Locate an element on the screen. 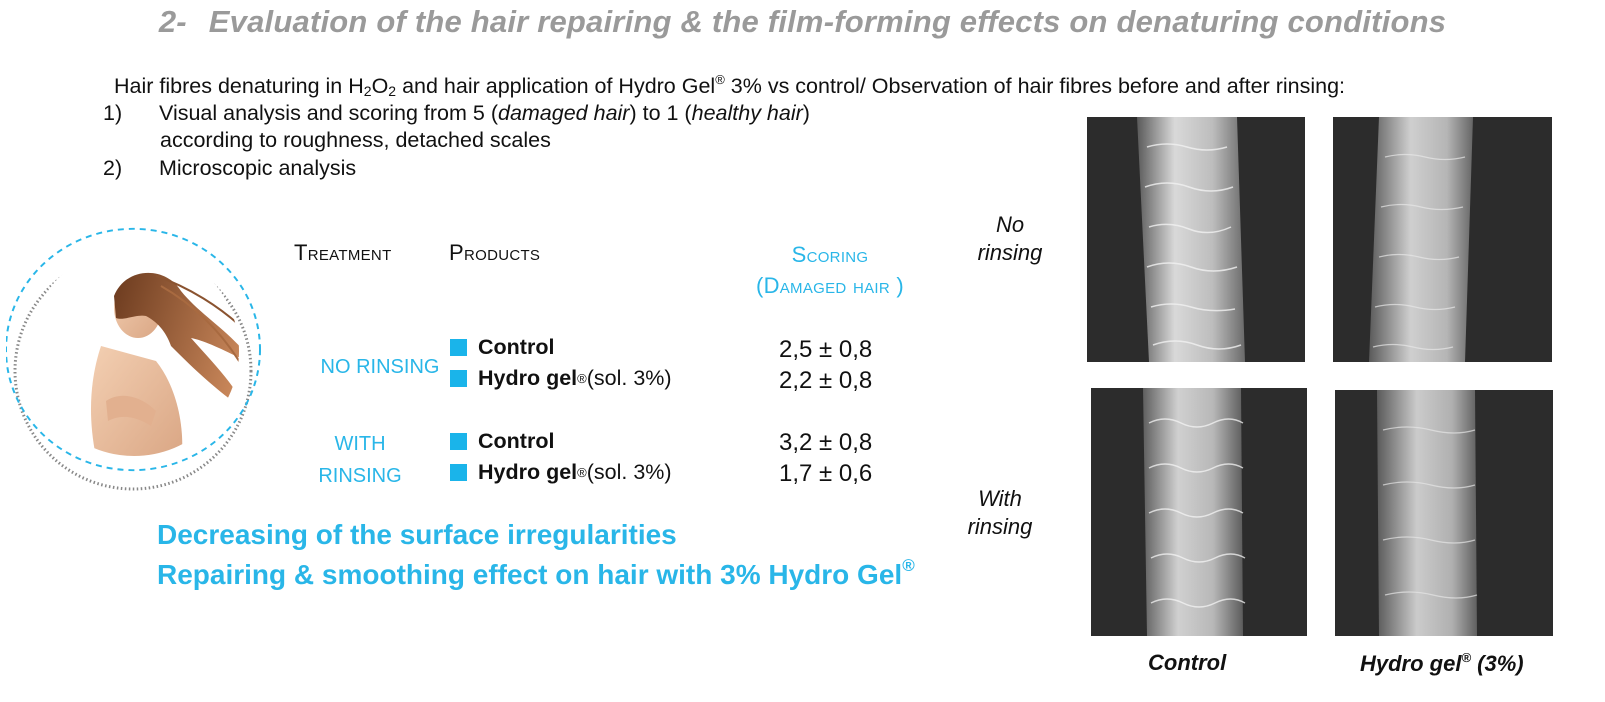  model-photo-icon is located at coordinates (133, 359).